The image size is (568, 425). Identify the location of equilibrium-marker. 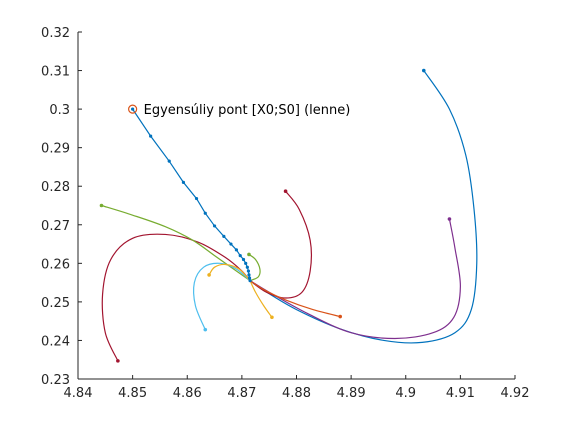
(133, 109).